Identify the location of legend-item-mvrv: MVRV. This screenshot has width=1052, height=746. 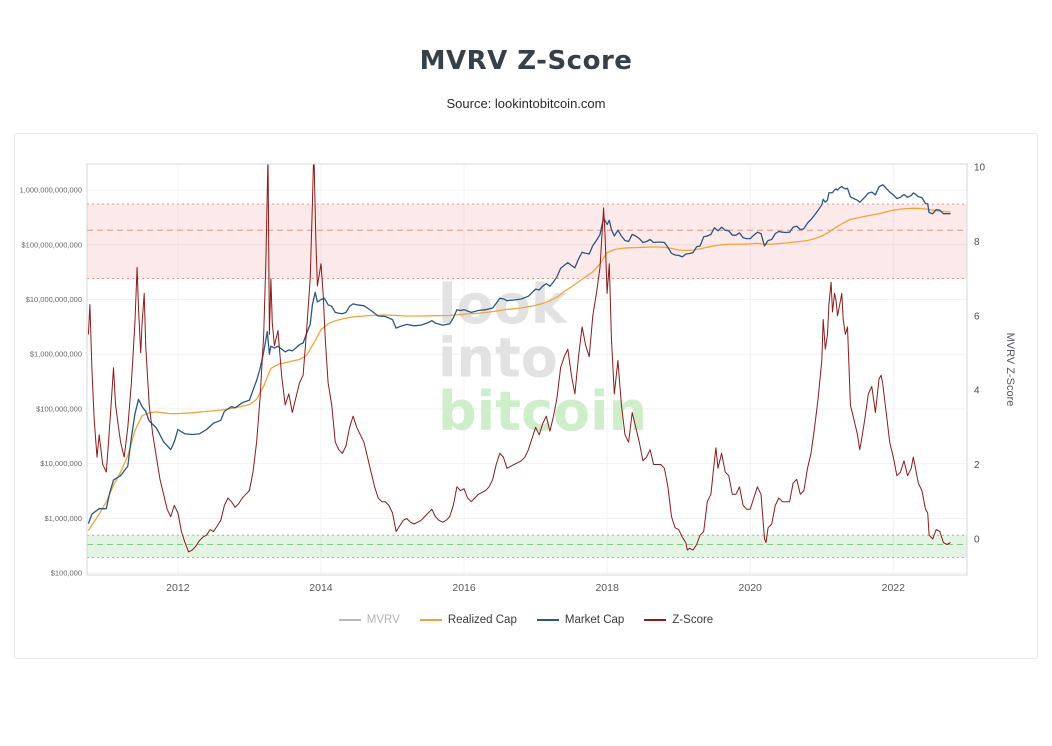
(369, 620).